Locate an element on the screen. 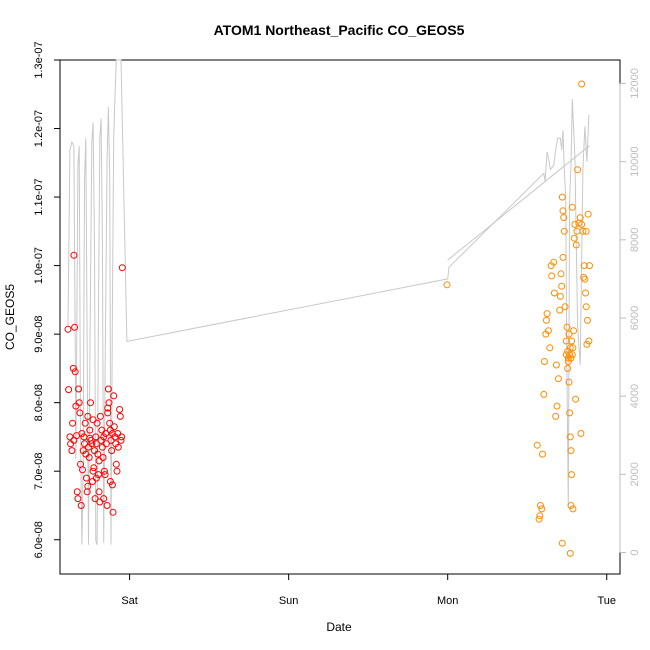 The width and height of the screenshot is (650, 650). y2-tick-label: 12000 is located at coordinates (635, 83).